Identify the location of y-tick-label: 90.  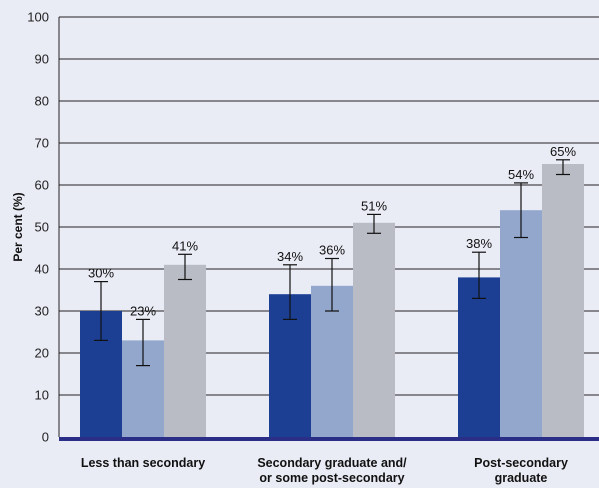
(42, 59).